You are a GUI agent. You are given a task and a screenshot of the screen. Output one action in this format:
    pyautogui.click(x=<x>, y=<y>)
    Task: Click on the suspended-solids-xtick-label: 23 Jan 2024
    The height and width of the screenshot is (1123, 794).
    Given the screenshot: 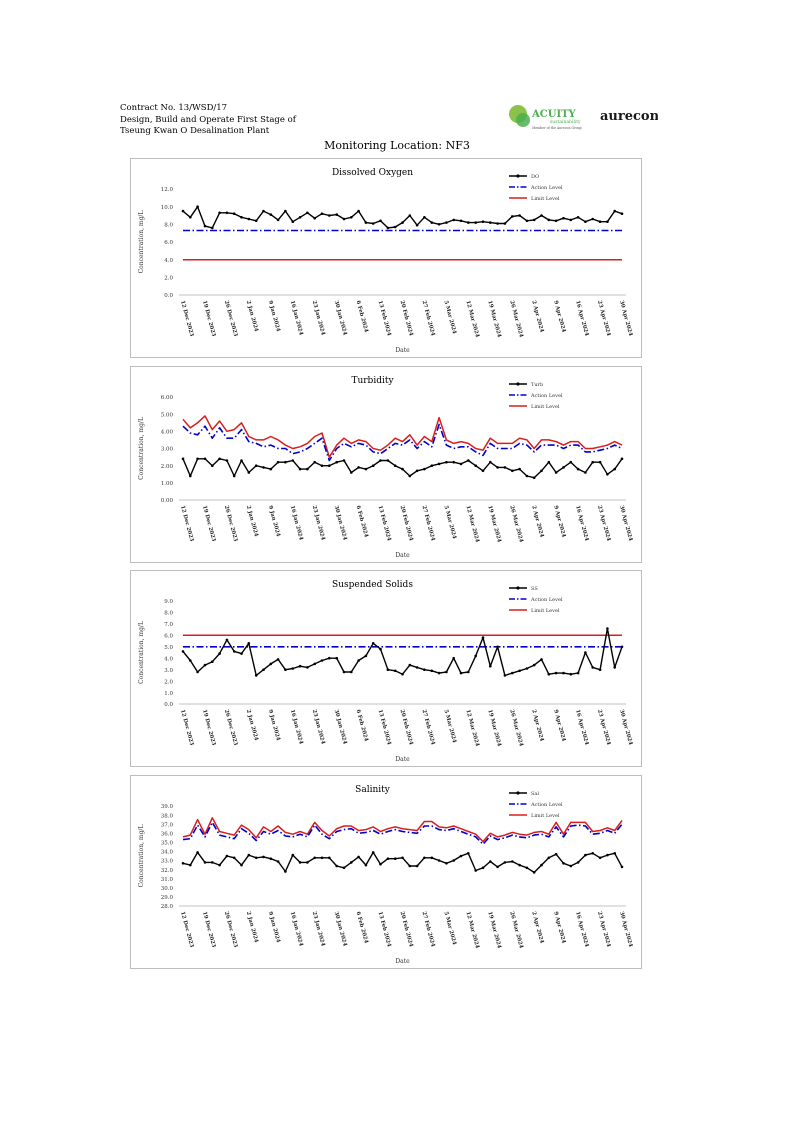 What is the action you would take?
    pyautogui.click(x=318, y=727)
    